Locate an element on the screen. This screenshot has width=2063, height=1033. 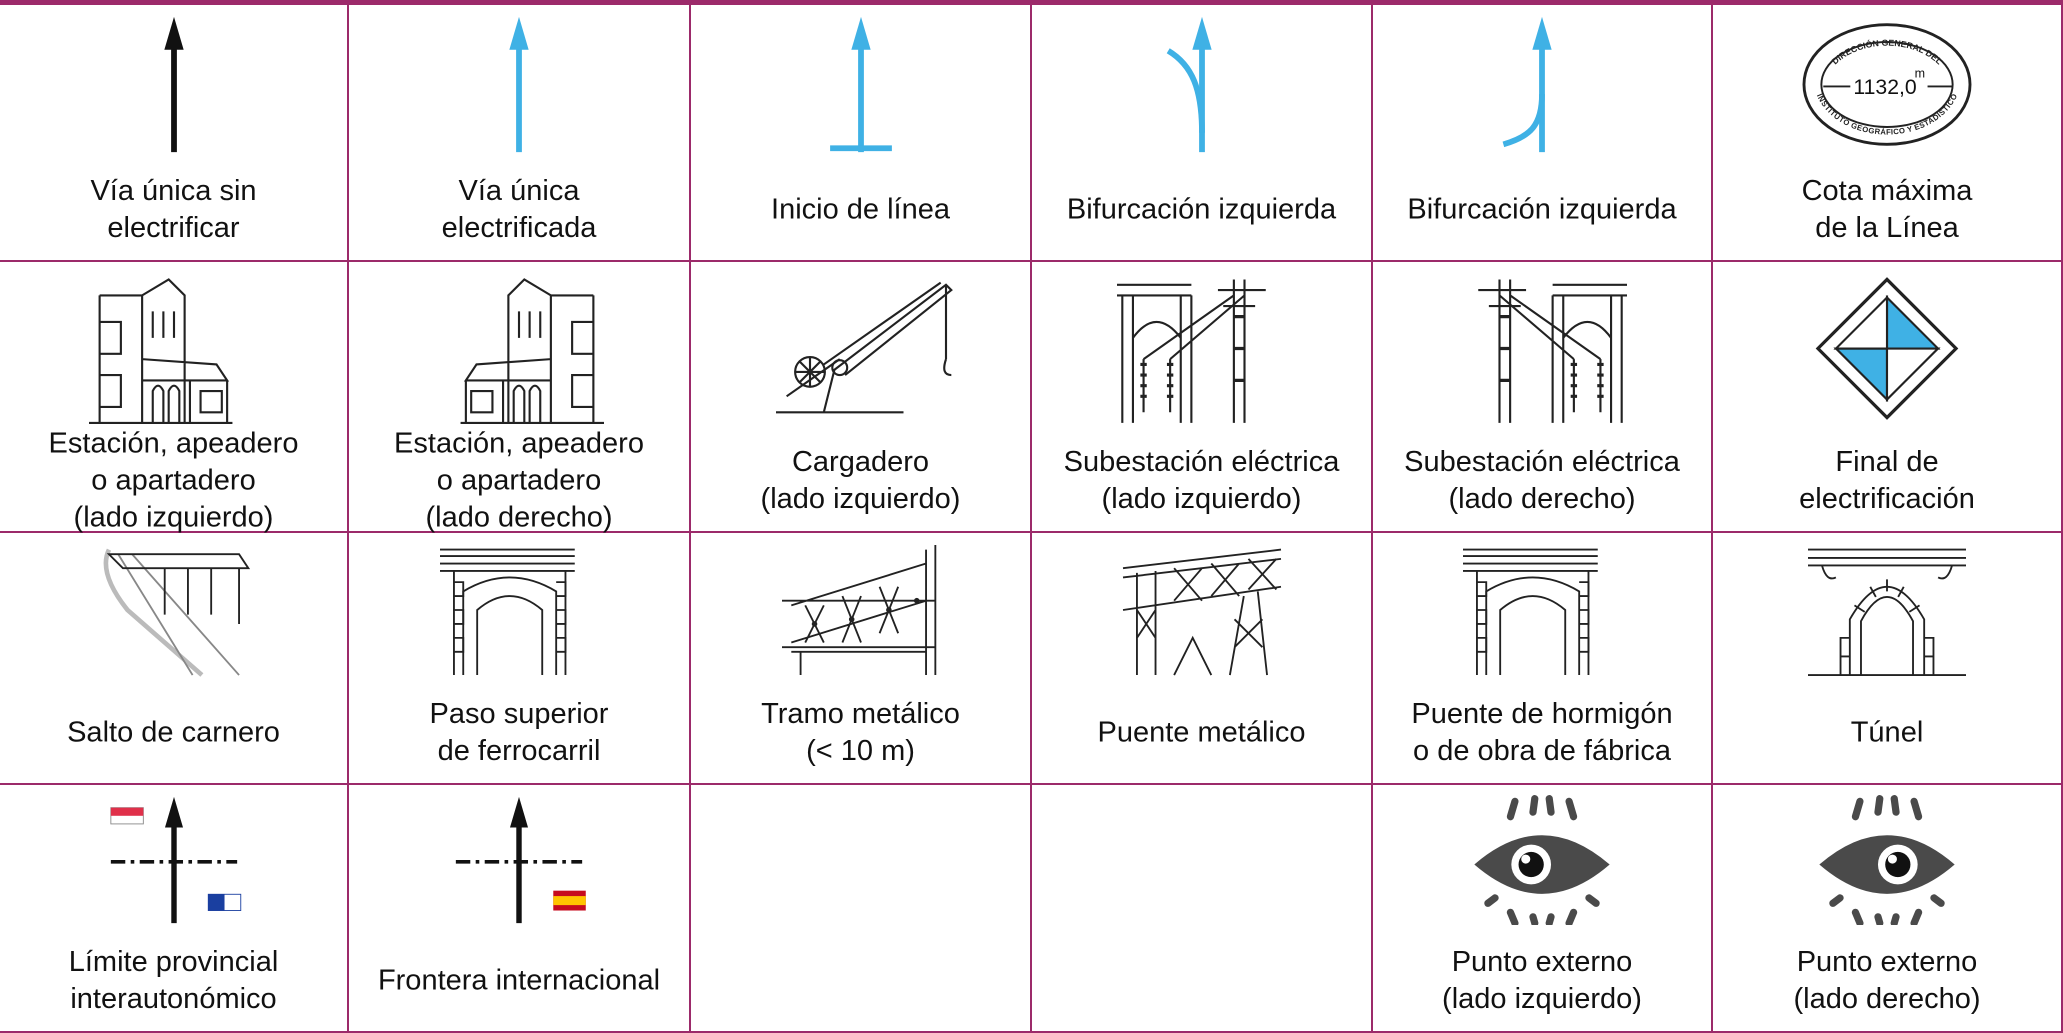
legend-cell is located at coordinates (1202, 909).